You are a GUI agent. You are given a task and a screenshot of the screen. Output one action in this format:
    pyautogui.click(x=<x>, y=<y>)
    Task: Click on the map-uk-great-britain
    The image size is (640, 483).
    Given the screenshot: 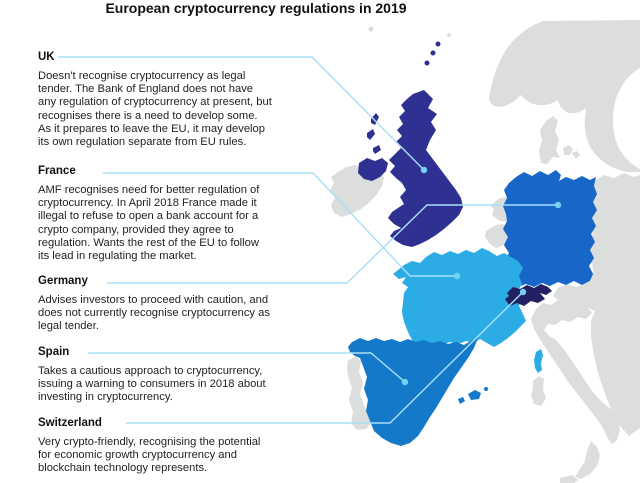 What is the action you would take?
    pyautogui.click(x=425, y=168)
    